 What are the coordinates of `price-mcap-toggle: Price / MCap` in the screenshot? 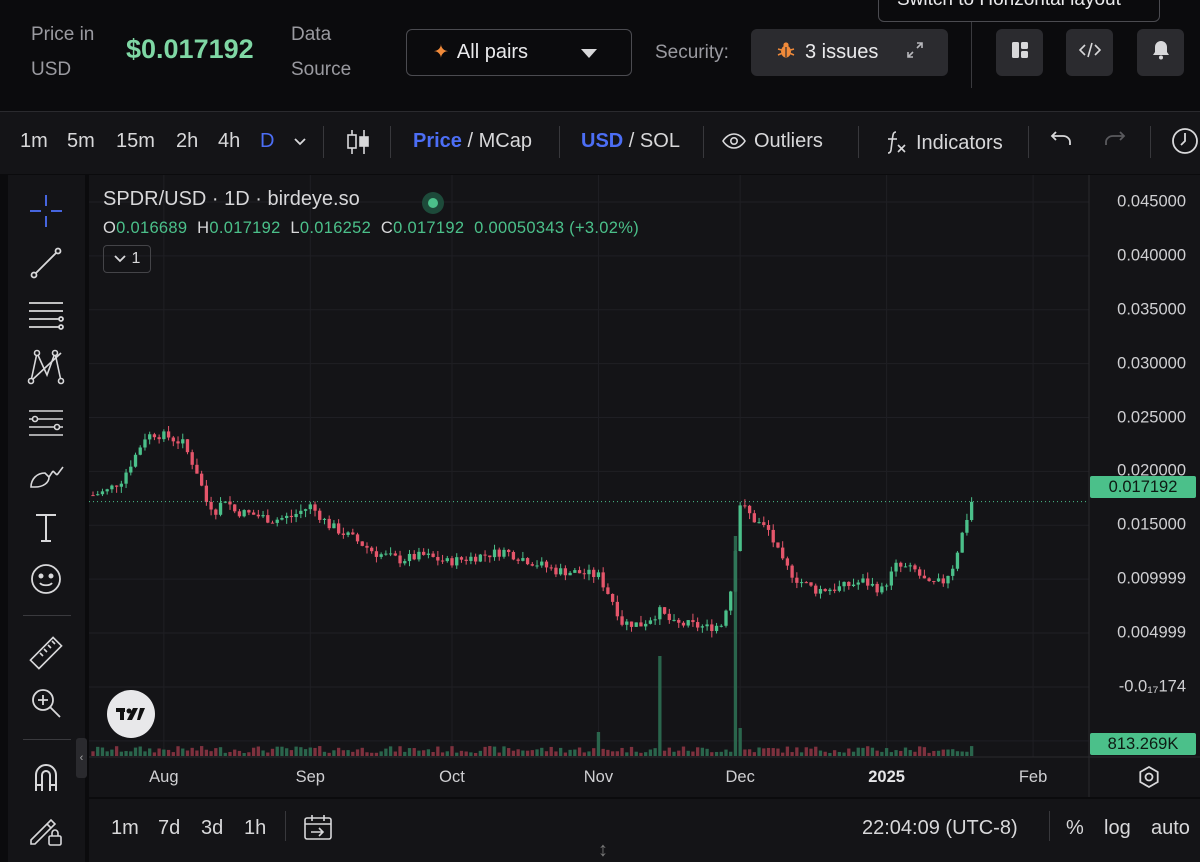 It's located at (472, 141).